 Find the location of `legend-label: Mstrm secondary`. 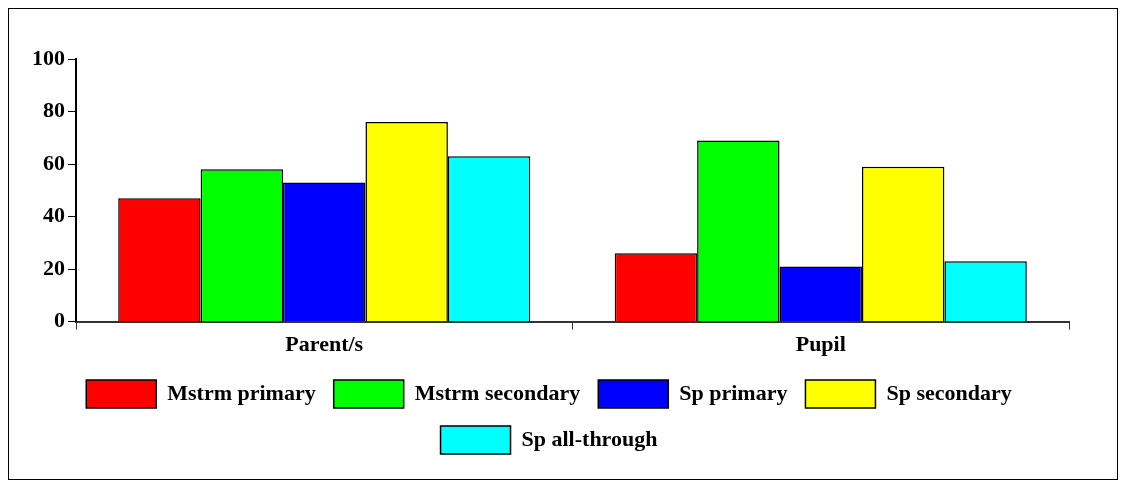

legend-label: Mstrm secondary is located at coordinates (497, 392).